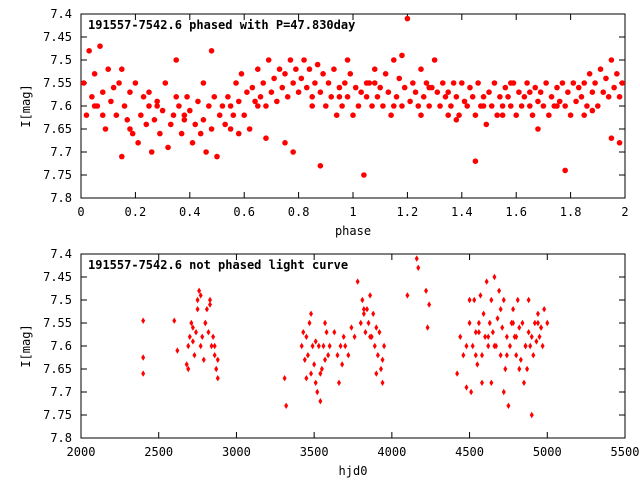 The width and height of the screenshot is (640, 480). Describe the element at coordinates (158, 452) in the screenshot. I see `x-tick-label: 2500` at that location.